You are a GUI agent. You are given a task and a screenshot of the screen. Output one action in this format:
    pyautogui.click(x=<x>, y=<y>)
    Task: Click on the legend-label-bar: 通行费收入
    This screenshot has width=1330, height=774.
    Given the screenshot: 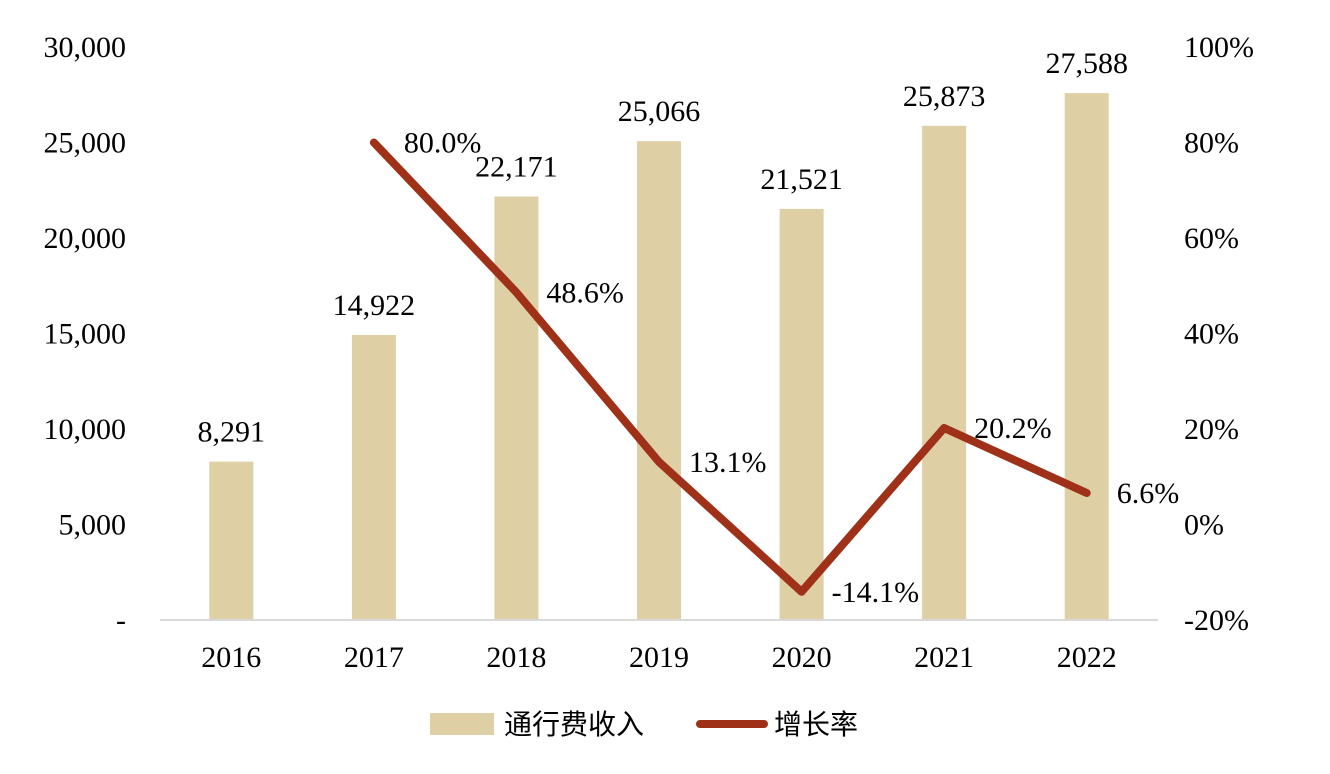 What is the action you would take?
    pyautogui.click(x=574, y=724)
    